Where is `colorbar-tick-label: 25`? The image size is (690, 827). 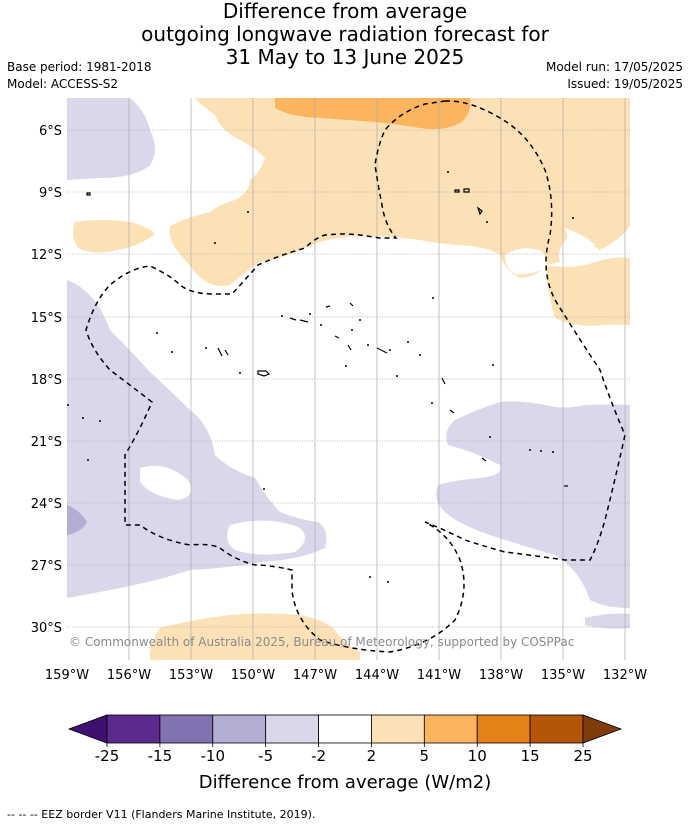 colorbar-tick-label: 25 is located at coordinates (582, 756).